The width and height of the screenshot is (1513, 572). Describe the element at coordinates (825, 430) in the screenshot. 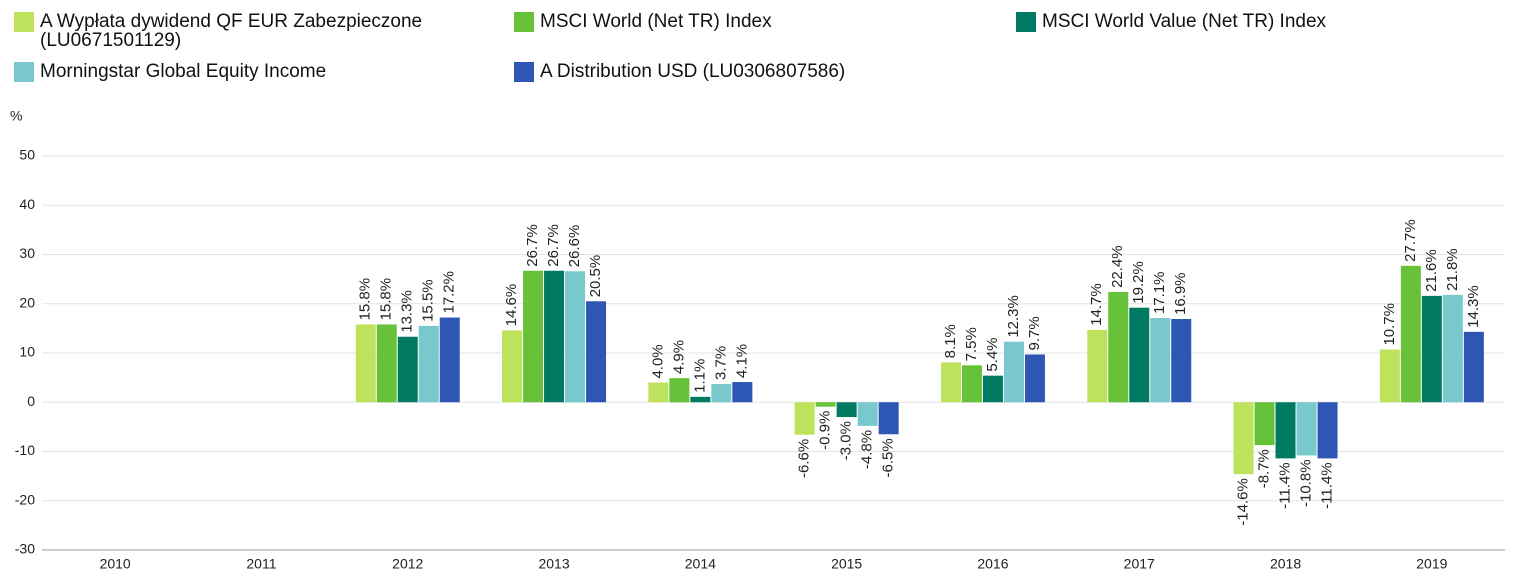

I see `value-label: -0.9%` at that location.